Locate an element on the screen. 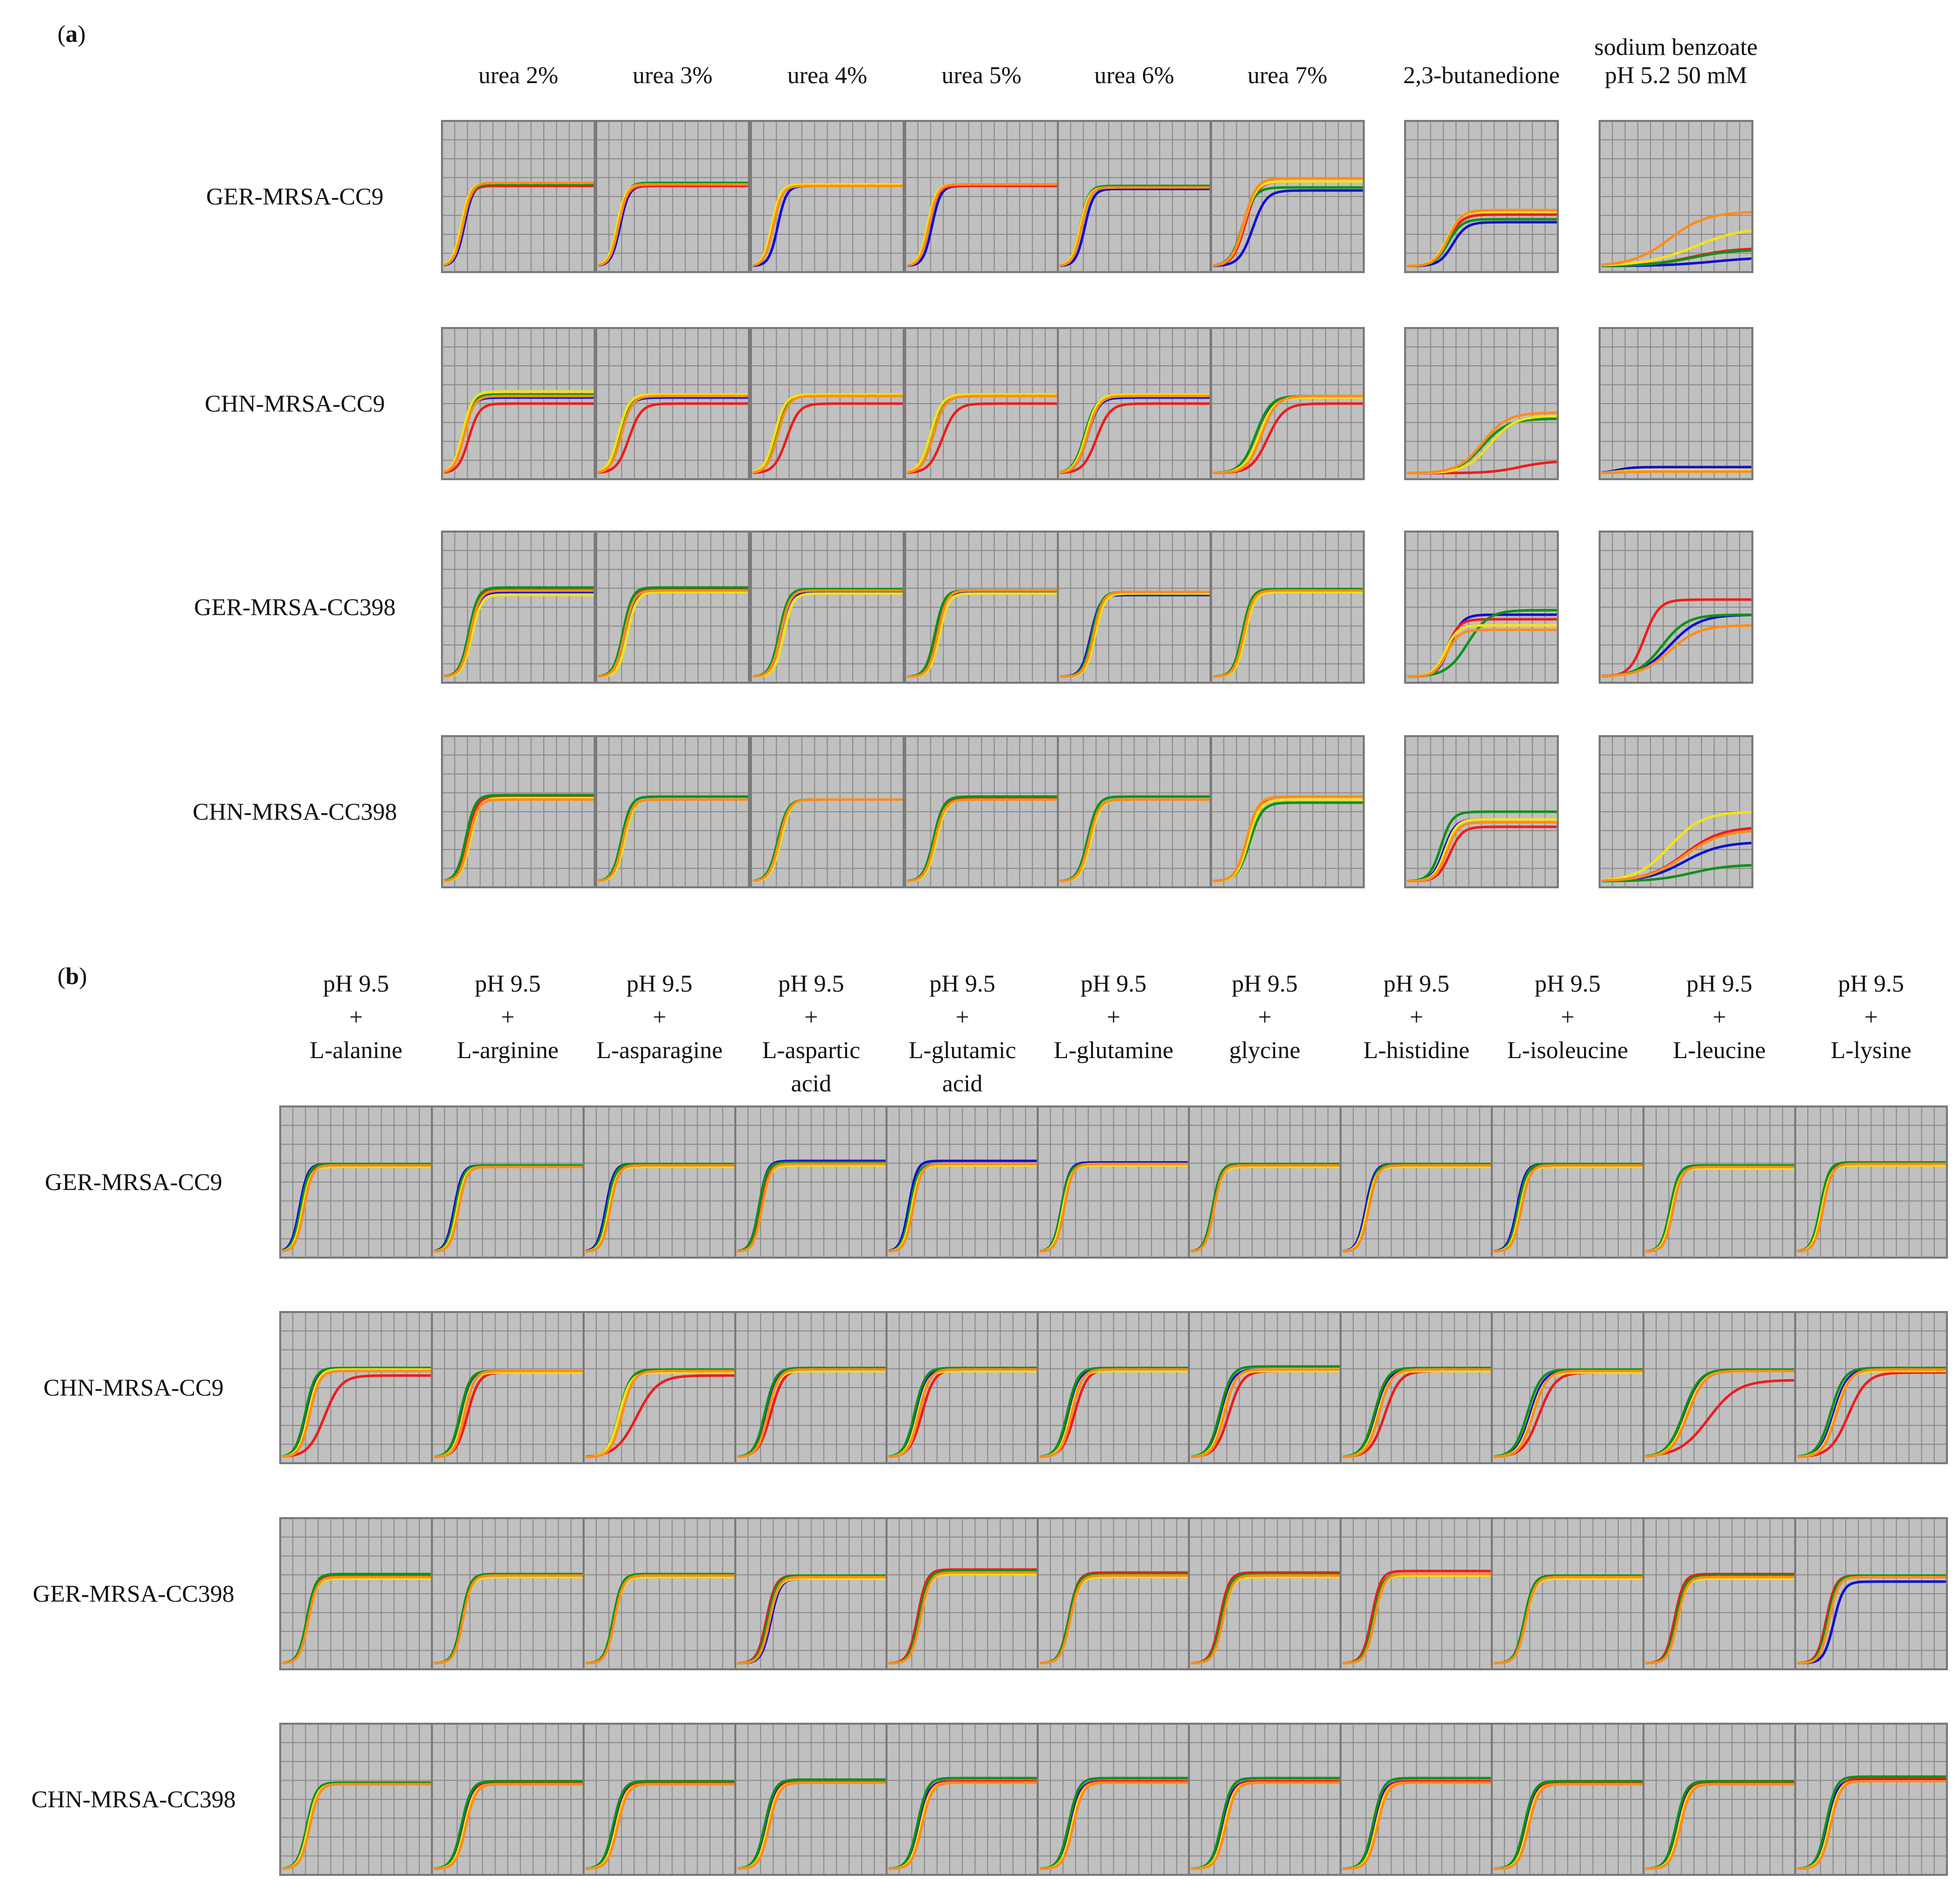 Image resolution: width=1960 pixels, height=1893 pixels. chart-cell-a-r4-c8 is located at coordinates (1676, 812).